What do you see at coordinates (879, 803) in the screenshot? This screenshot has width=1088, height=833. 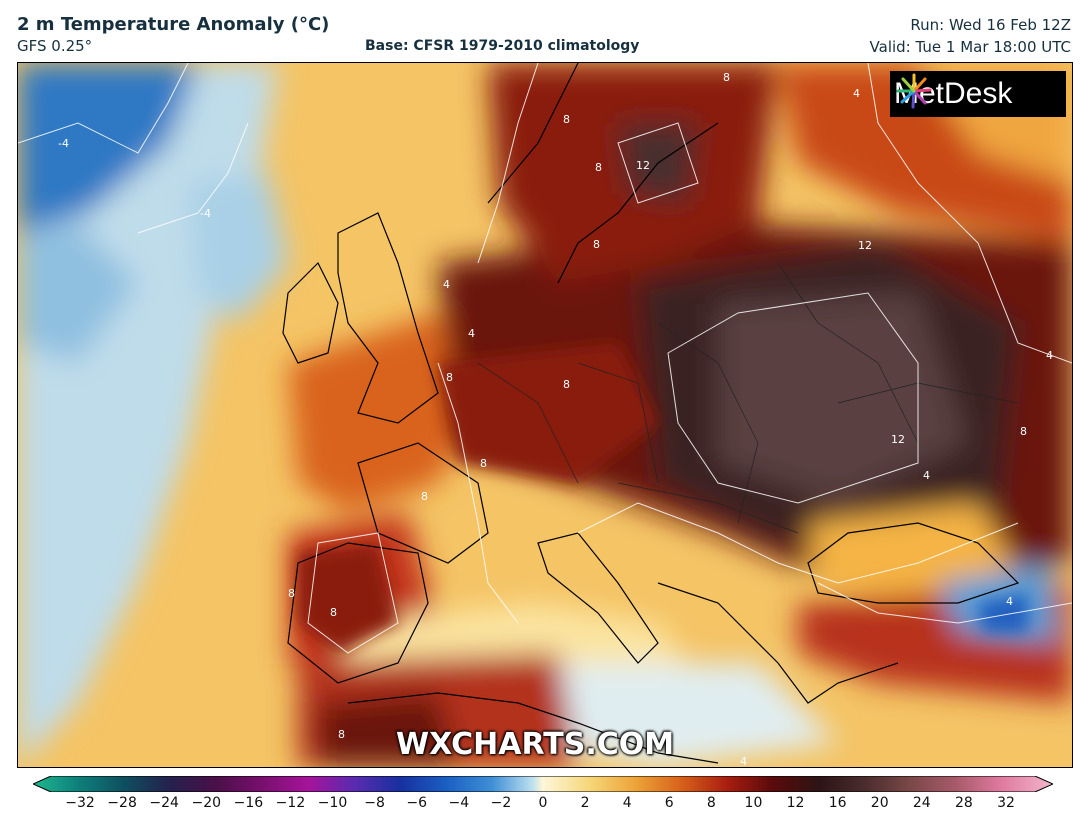 I see `colorbar-tick-label: 20` at bounding box center [879, 803].